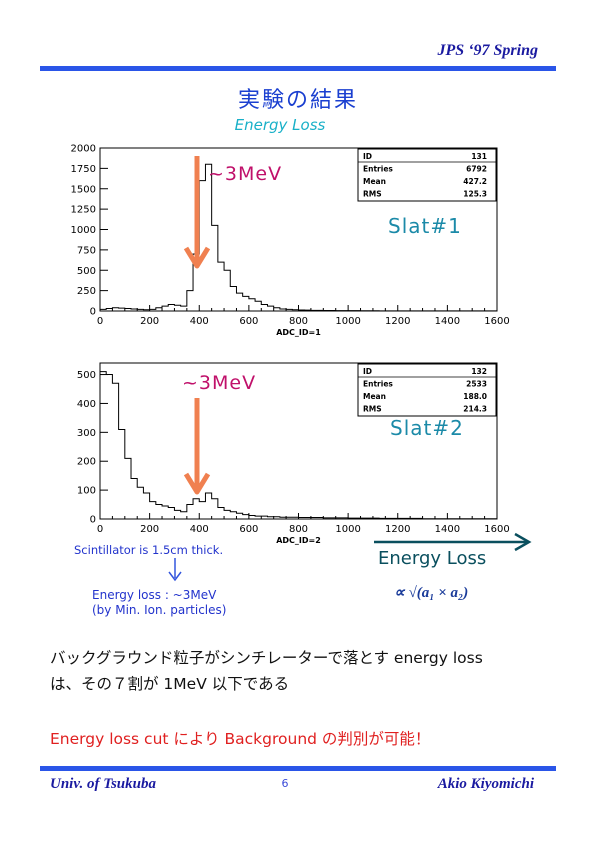 Image resolution: width=596 pixels, height=843 pixels. I want to click on slat-label: Slat#2, so click(427, 428).